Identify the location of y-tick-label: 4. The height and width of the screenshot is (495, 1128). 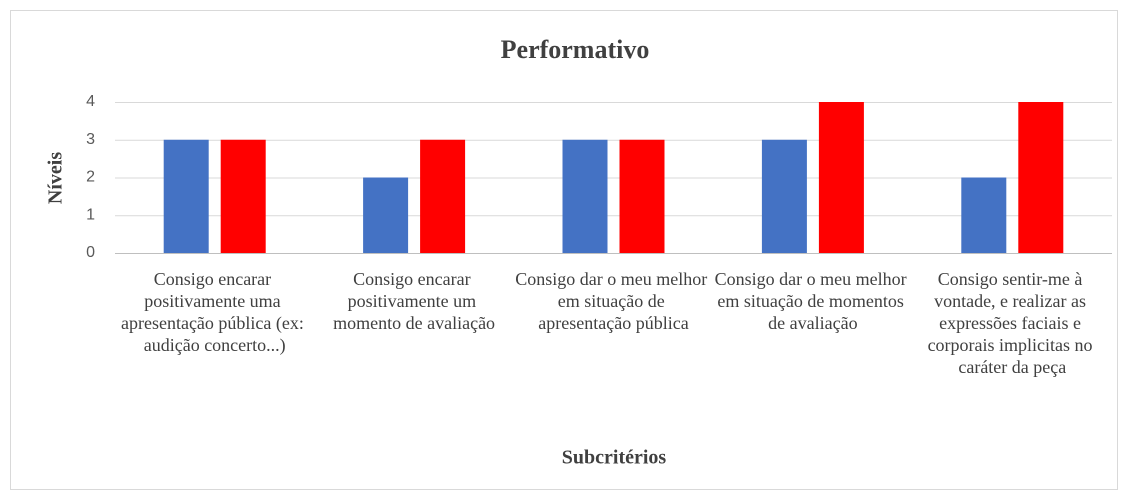
(90, 101).